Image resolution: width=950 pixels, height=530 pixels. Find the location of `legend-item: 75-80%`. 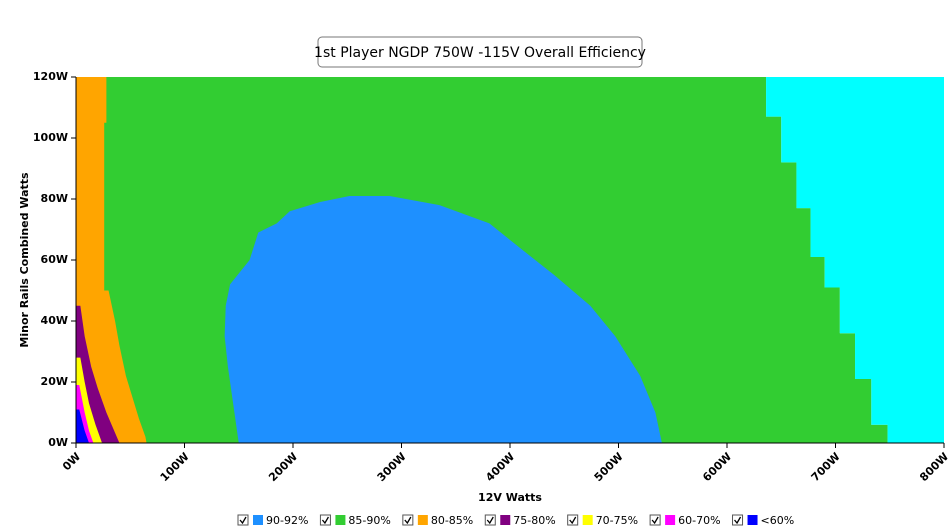

legend-item: 75-80% is located at coordinates (520, 520).